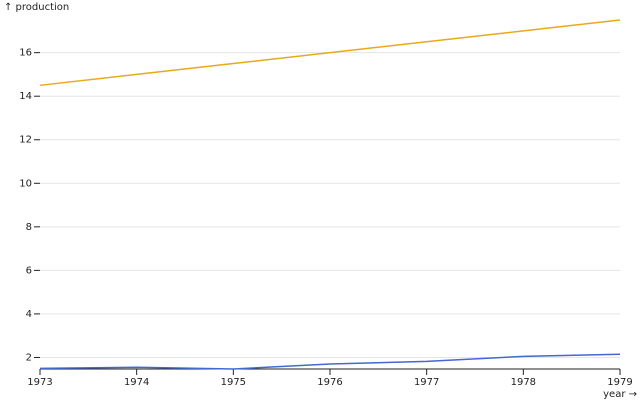  What do you see at coordinates (523, 382) in the screenshot?
I see `x-tick-label: 1978` at bounding box center [523, 382].